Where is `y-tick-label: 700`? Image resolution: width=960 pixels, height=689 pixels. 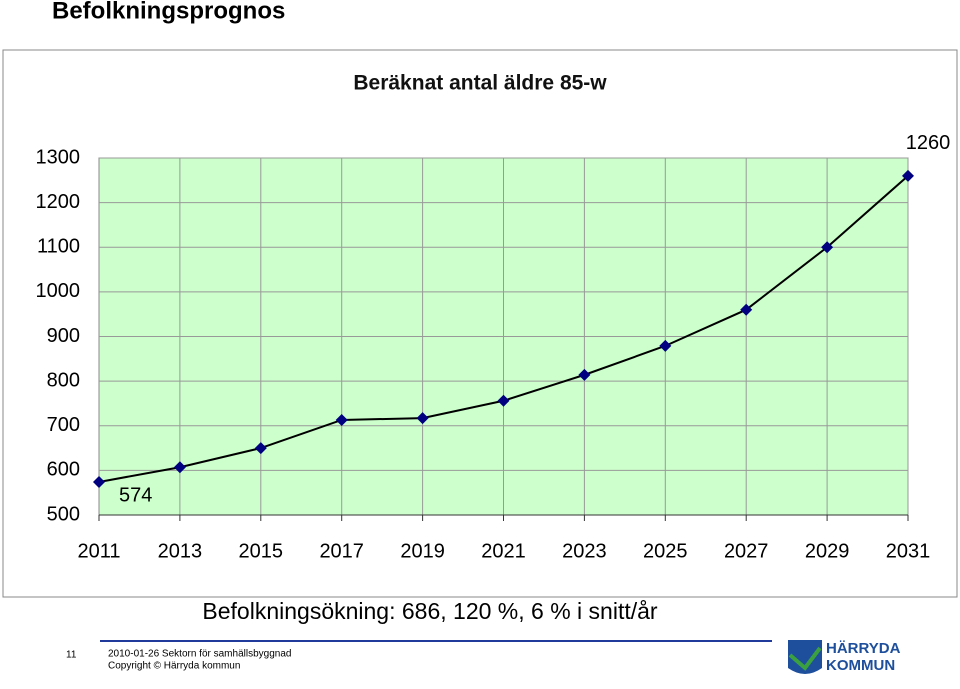
y-tick-label: 700 is located at coordinates (63, 425).